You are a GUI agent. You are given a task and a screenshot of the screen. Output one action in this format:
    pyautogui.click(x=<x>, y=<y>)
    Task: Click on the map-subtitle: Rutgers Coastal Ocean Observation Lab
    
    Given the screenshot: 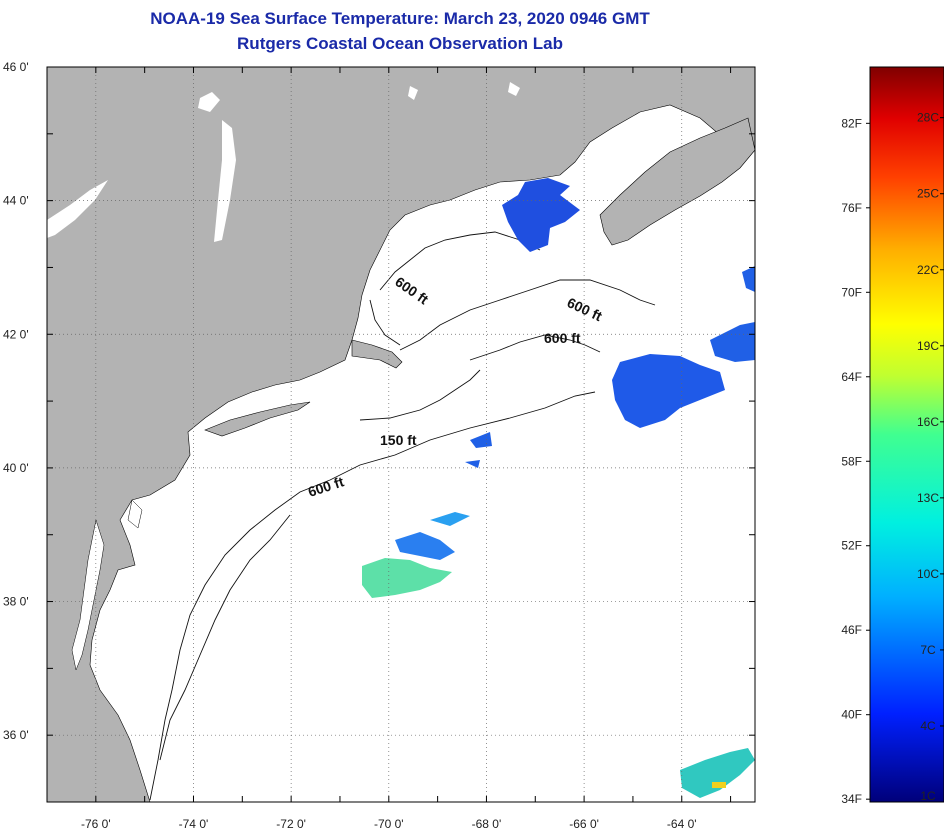 What is the action you would take?
    pyautogui.click(x=400, y=43)
    